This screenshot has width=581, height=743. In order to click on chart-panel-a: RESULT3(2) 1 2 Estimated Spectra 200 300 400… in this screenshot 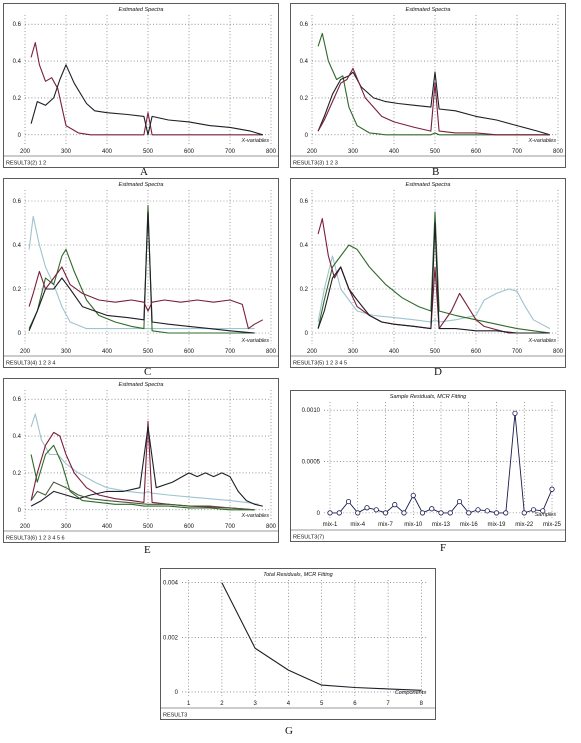, I will do `click(141, 85)`.